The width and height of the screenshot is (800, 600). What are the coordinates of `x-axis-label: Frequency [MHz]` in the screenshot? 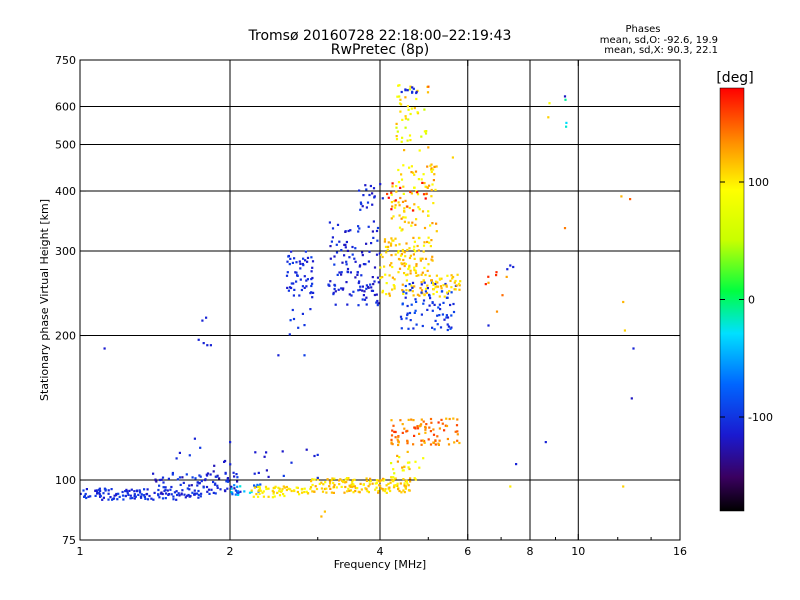 It's located at (380, 564).